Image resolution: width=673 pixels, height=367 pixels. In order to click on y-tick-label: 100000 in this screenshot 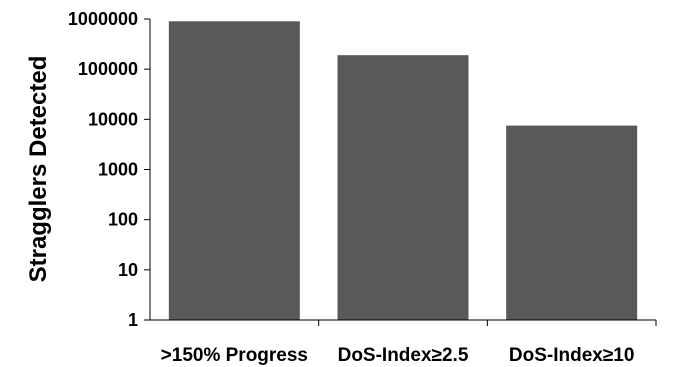, I will do `click(108, 69)`.